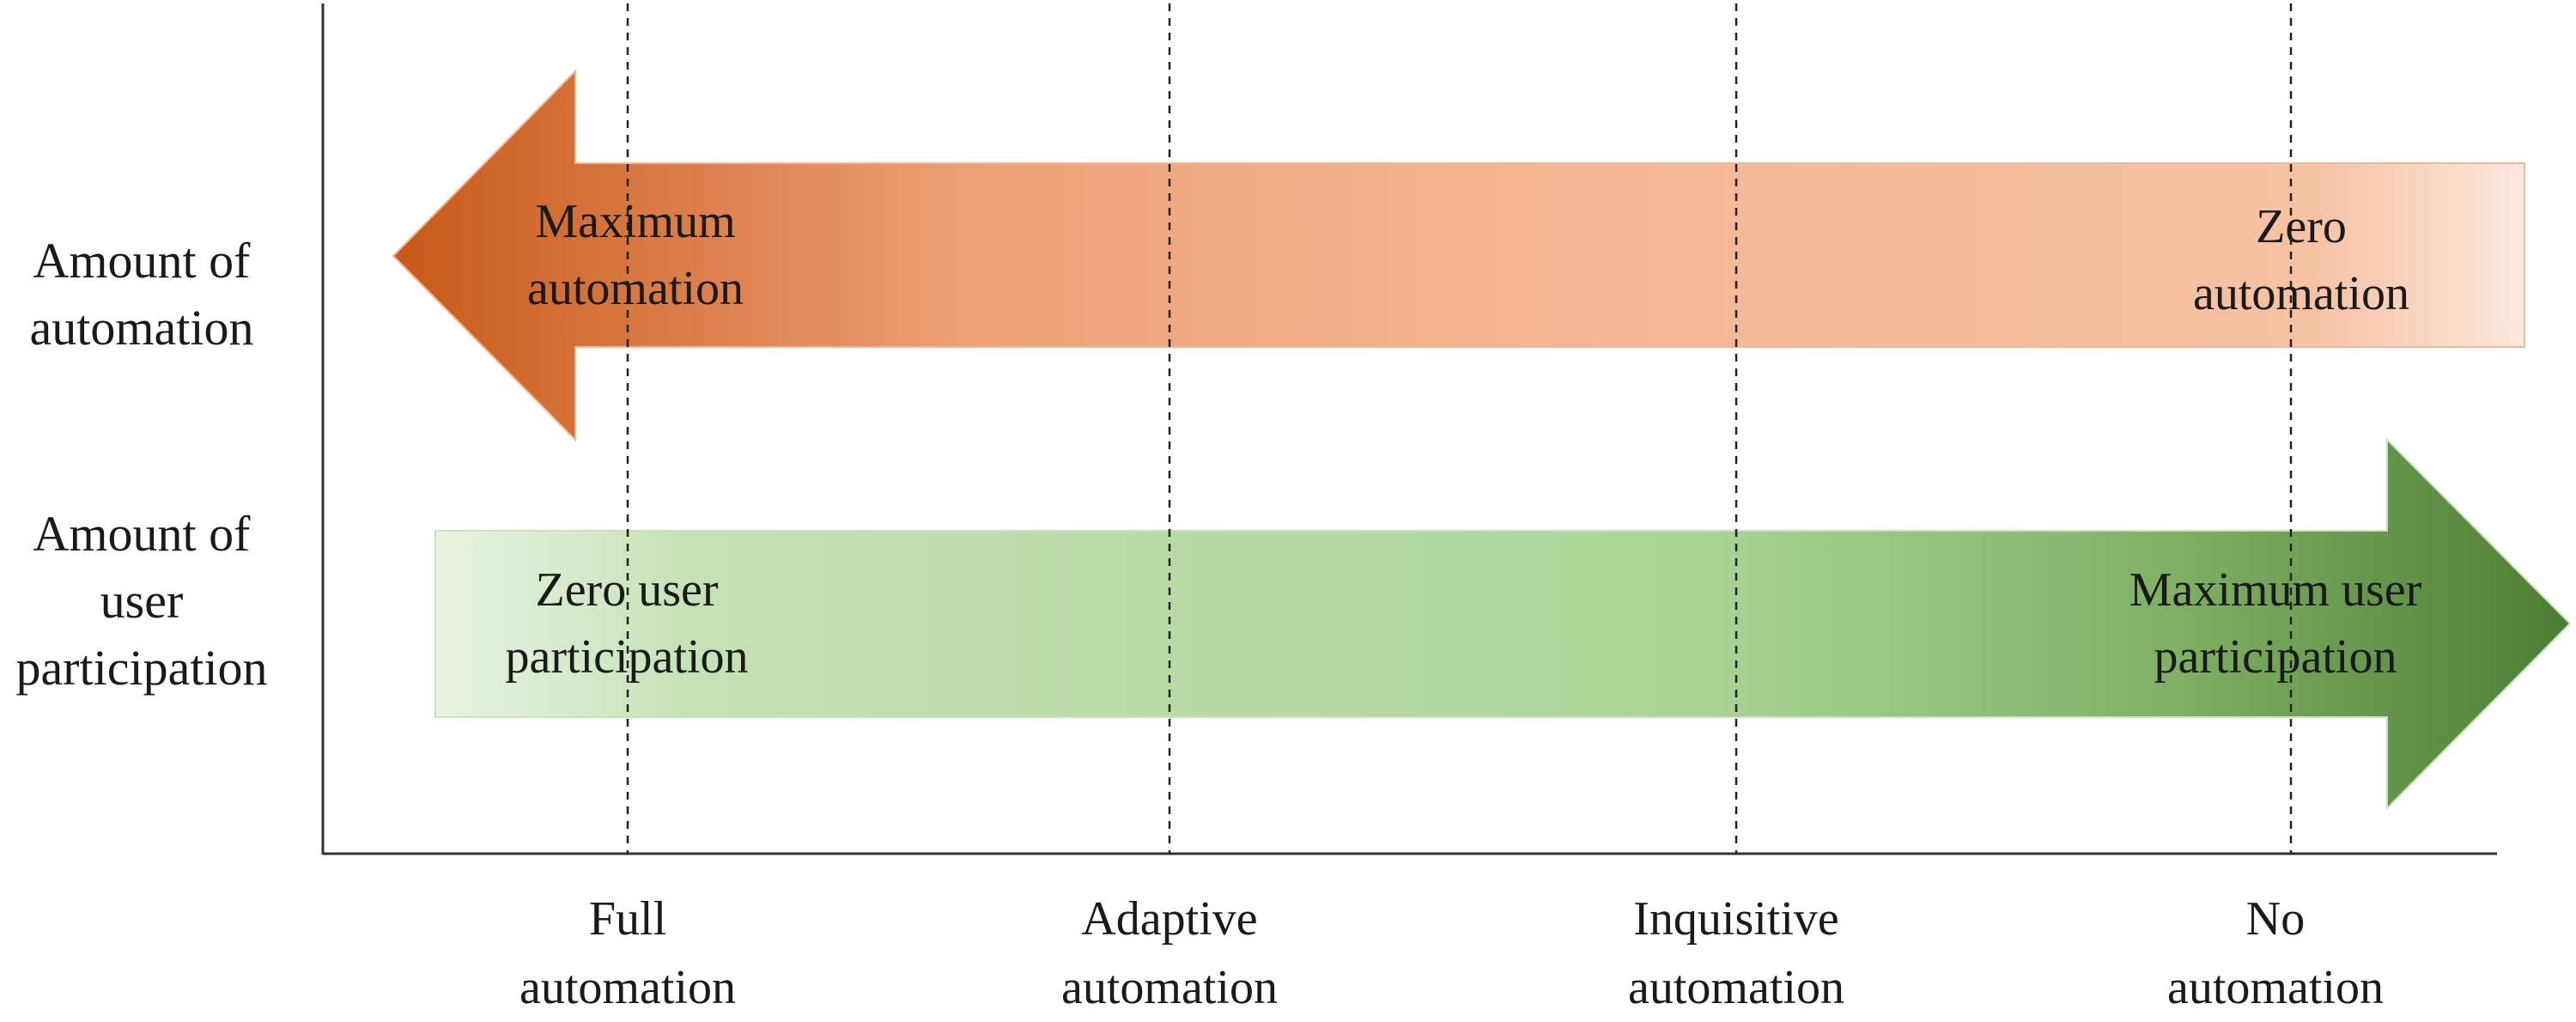 This screenshot has height=1022, width=2576. Describe the element at coordinates (636, 255) in the screenshot. I see `label-maximum-automation: Maximum automation` at that location.